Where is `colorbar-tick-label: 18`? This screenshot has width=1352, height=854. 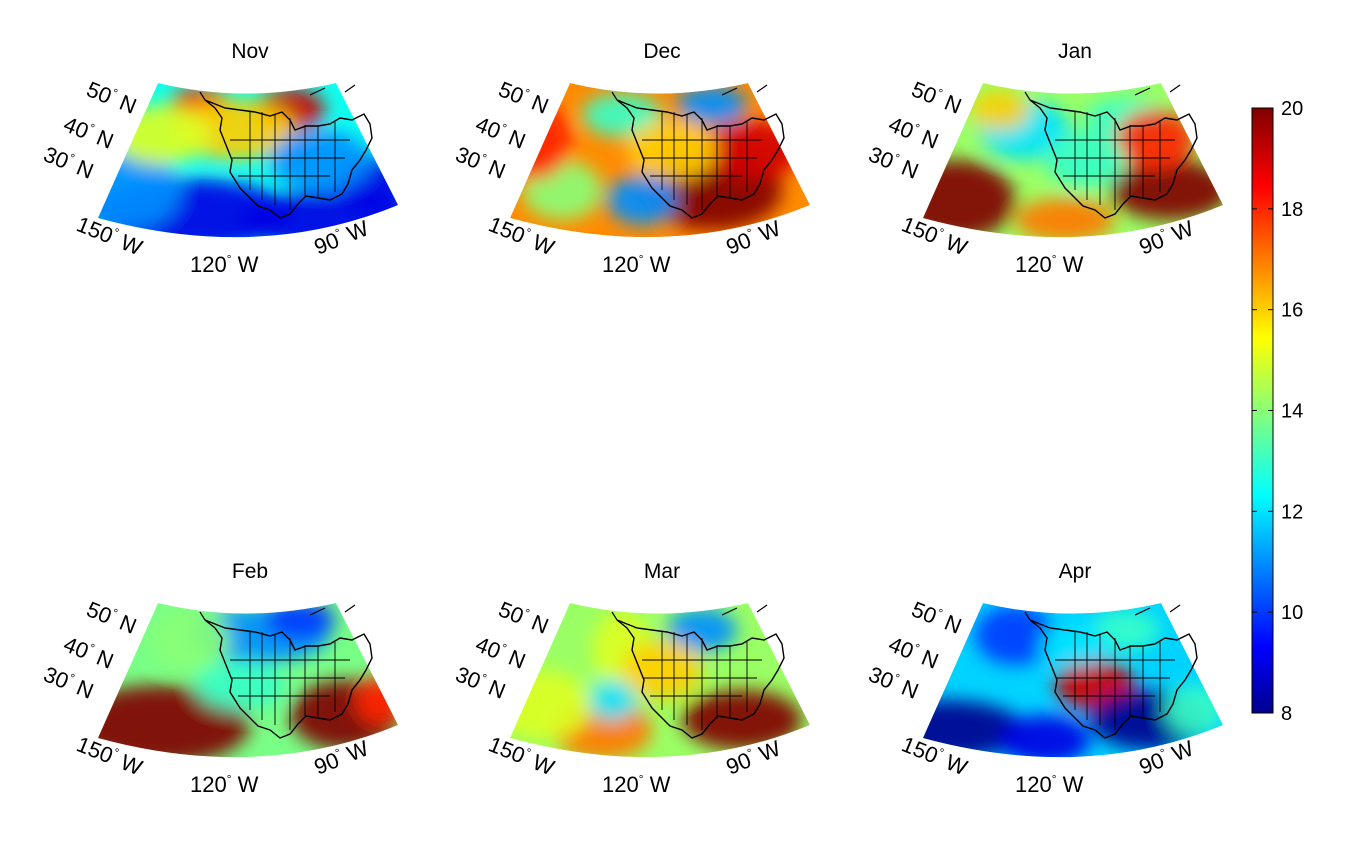
colorbar-tick-label: 18 is located at coordinates (1292, 210).